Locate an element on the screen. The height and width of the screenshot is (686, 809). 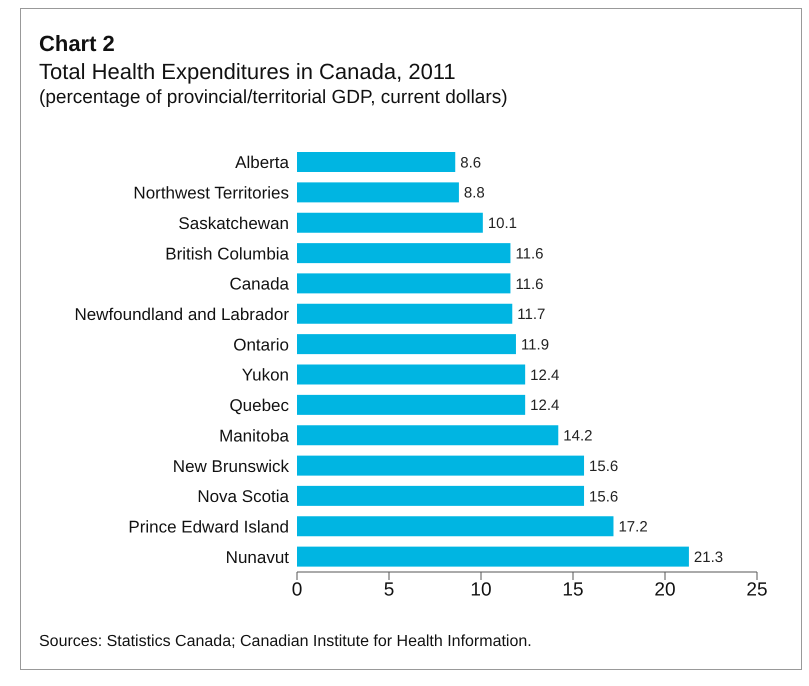
data-label: 11.7 is located at coordinates (531, 315).